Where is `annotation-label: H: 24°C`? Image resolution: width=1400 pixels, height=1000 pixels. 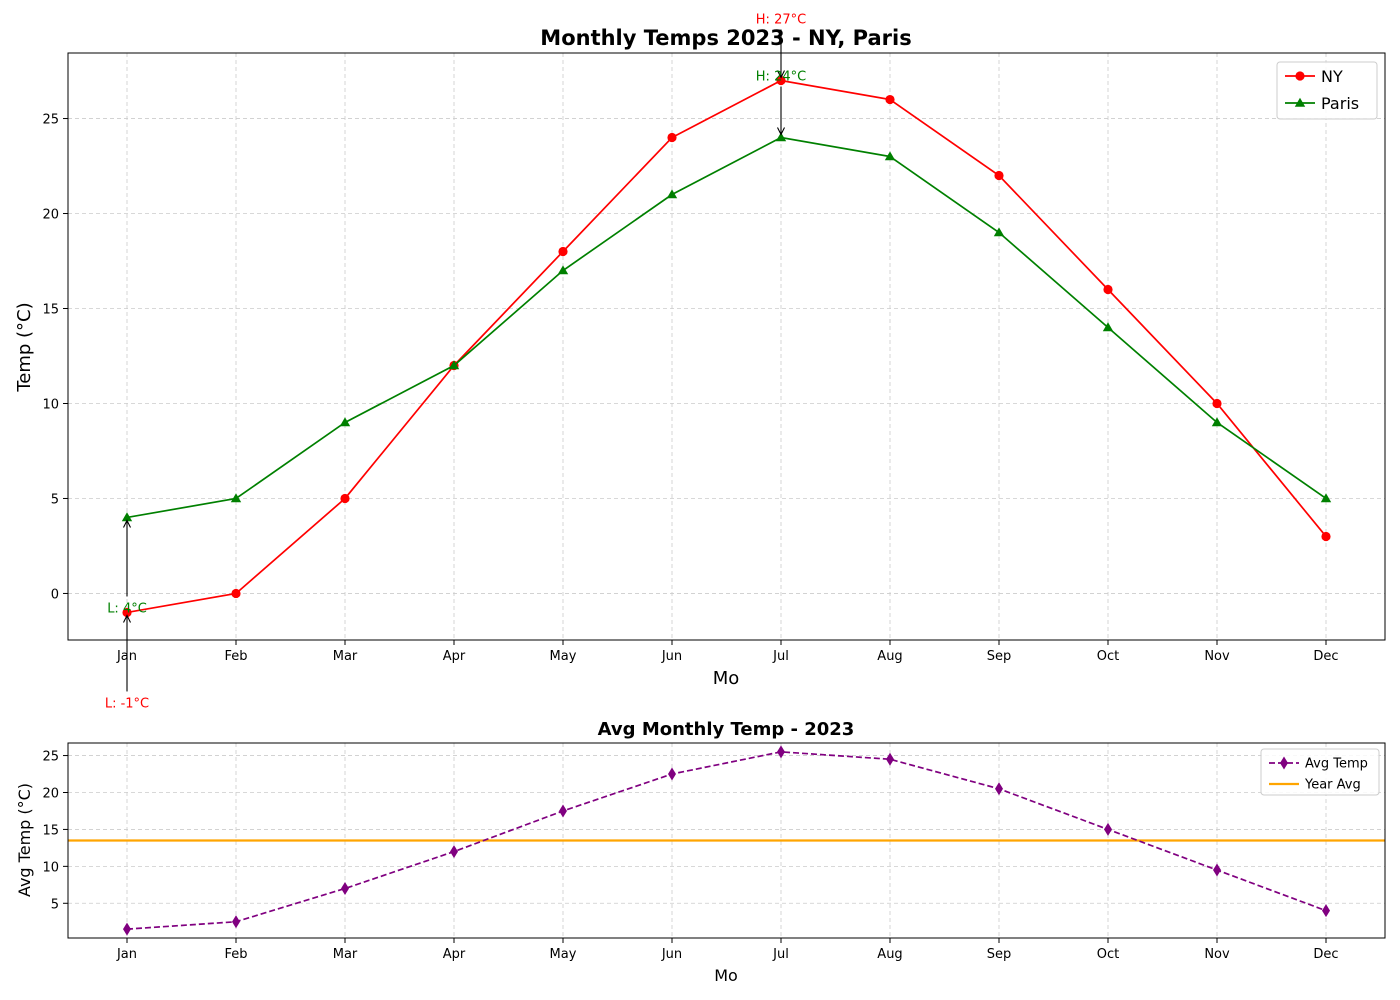
annotation-label: H: 24°C is located at coordinates (781, 77).